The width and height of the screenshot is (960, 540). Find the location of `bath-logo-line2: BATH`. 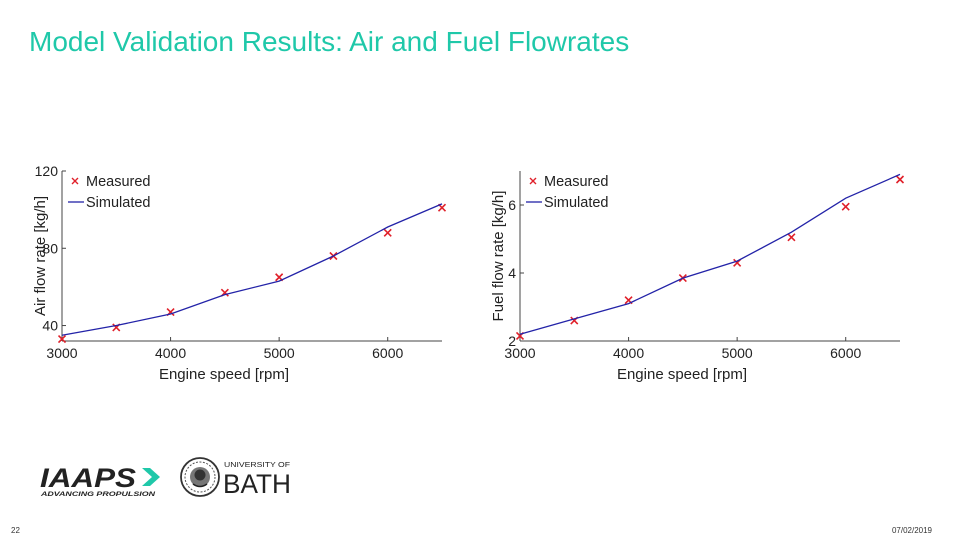

bath-logo-line2: BATH is located at coordinates (257, 484).